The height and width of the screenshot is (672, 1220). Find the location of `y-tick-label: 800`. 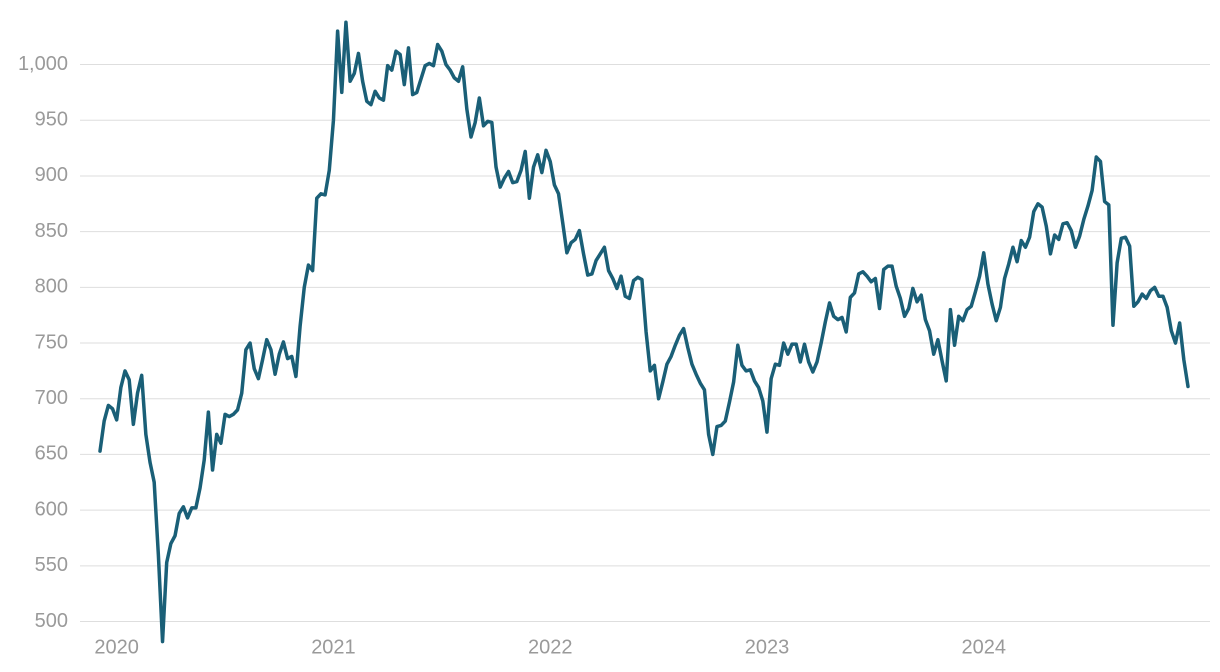

y-tick-label: 800 is located at coordinates (51, 287).